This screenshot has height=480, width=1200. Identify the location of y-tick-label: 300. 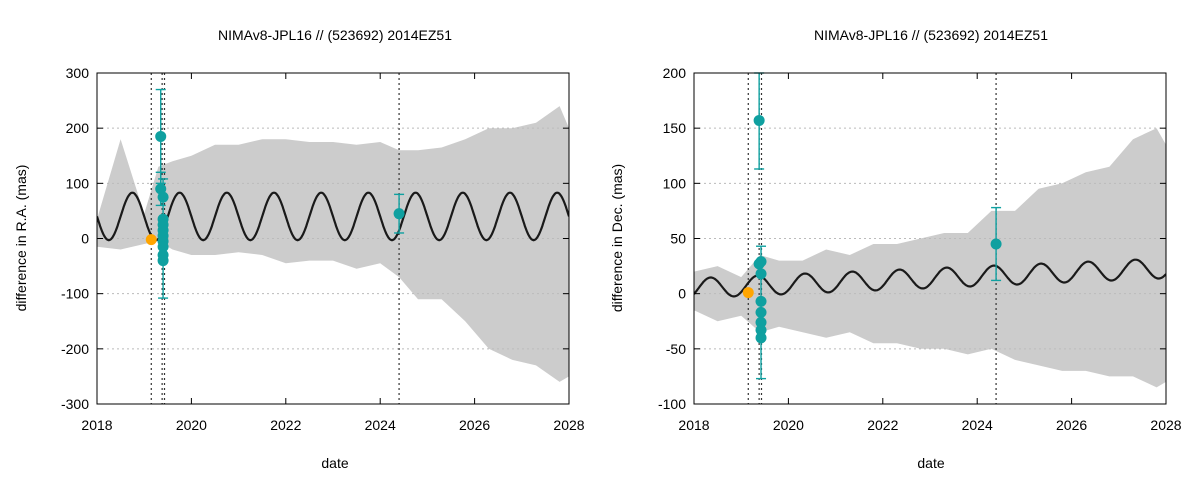
(78, 73).